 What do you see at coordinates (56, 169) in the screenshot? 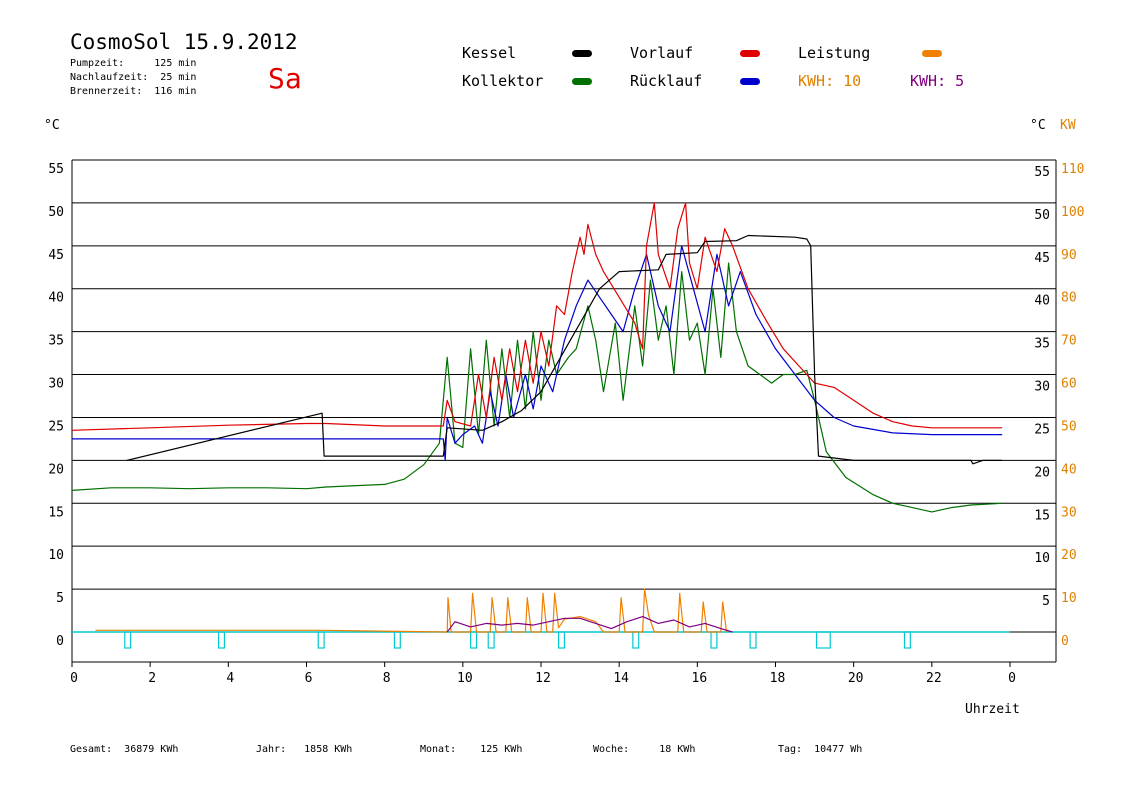
I see `y-tick-label-left: 55` at bounding box center [56, 169].